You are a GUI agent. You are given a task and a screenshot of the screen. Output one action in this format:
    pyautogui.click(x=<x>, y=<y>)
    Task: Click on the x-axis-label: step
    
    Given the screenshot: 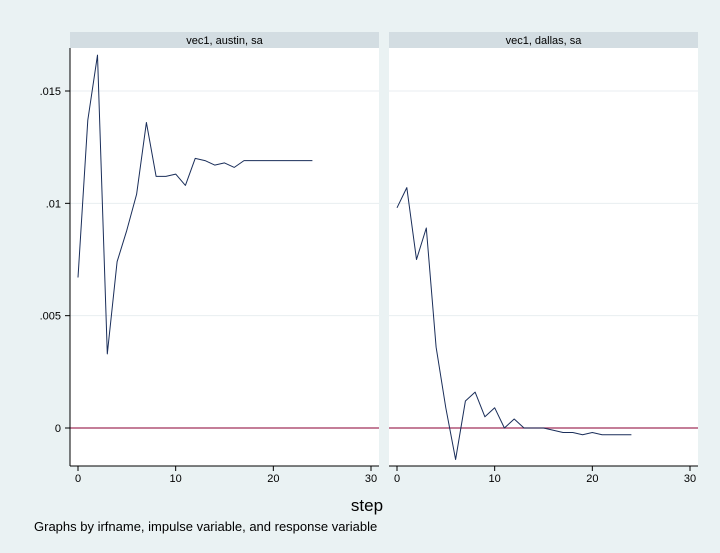 What is the action you would take?
    pyautogui.click(x=367, y=505)
    